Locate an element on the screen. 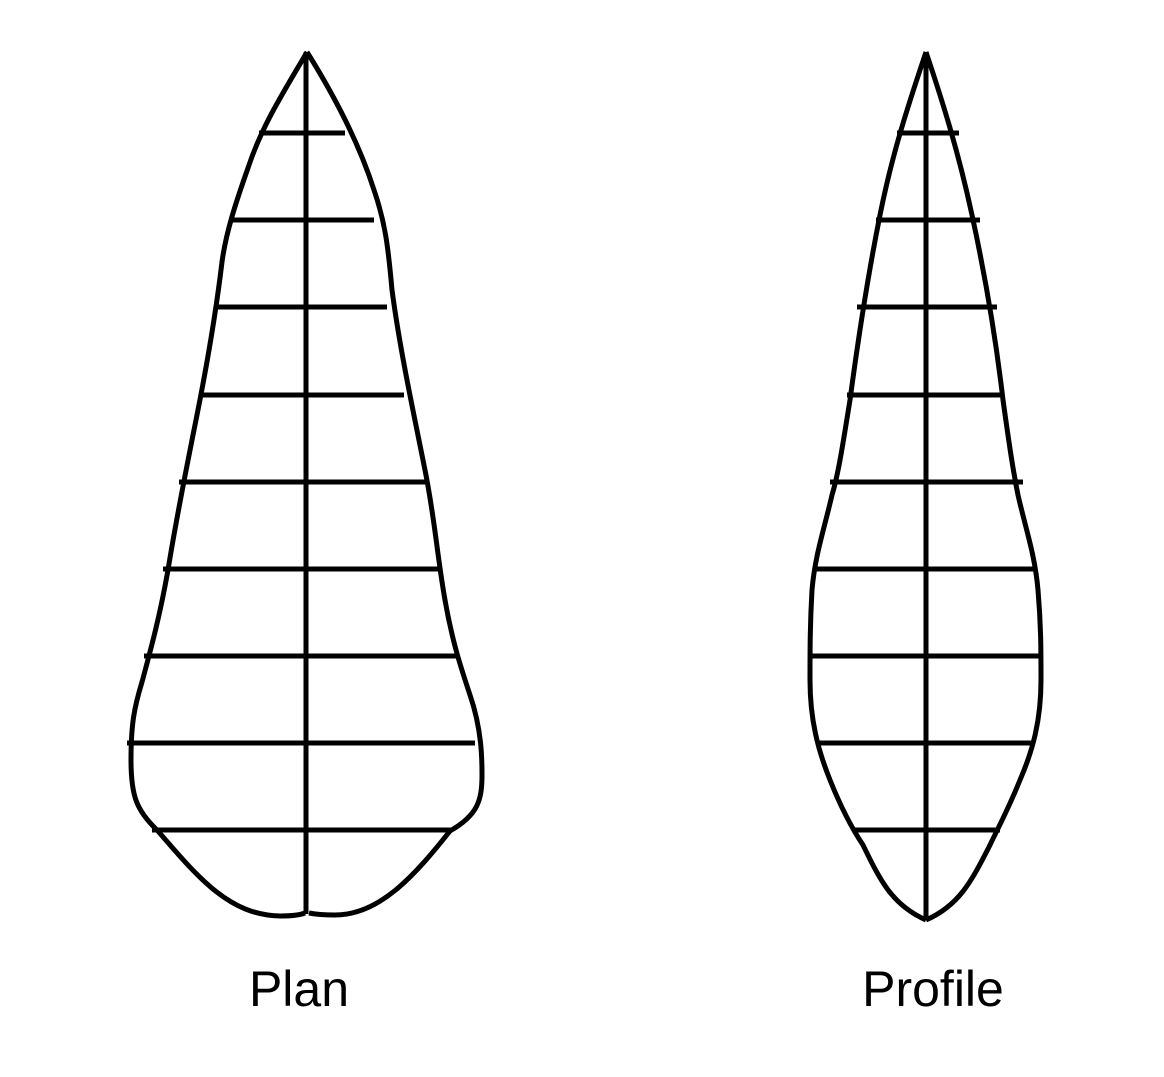 Image resolution: width=1164 pixels, height=1077 pixels. profile-outline-left is located at coordinates (868, 487).